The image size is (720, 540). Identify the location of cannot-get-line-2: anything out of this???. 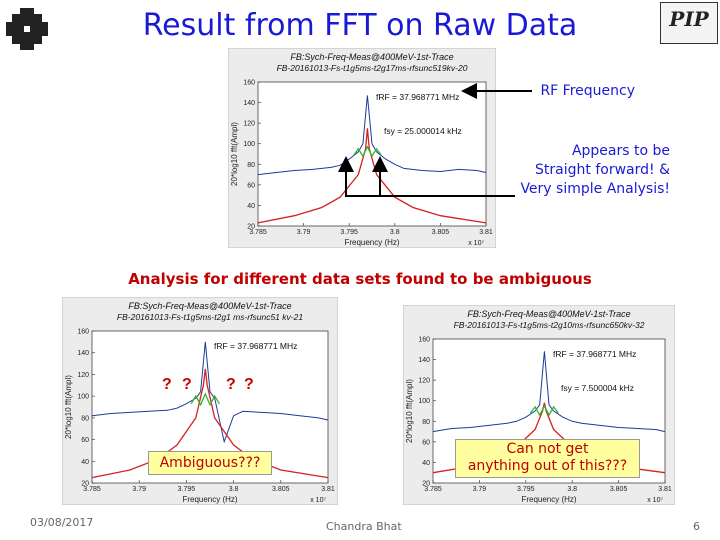
(547, 466).